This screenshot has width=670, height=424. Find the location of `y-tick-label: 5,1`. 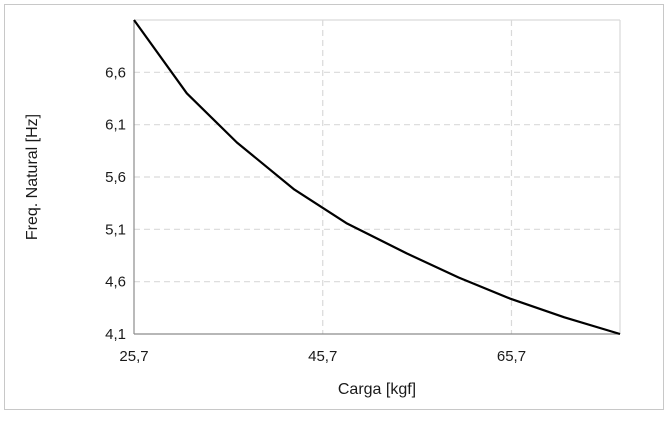

y-tick-label: 5,1 is located at coordinates (115, 229).